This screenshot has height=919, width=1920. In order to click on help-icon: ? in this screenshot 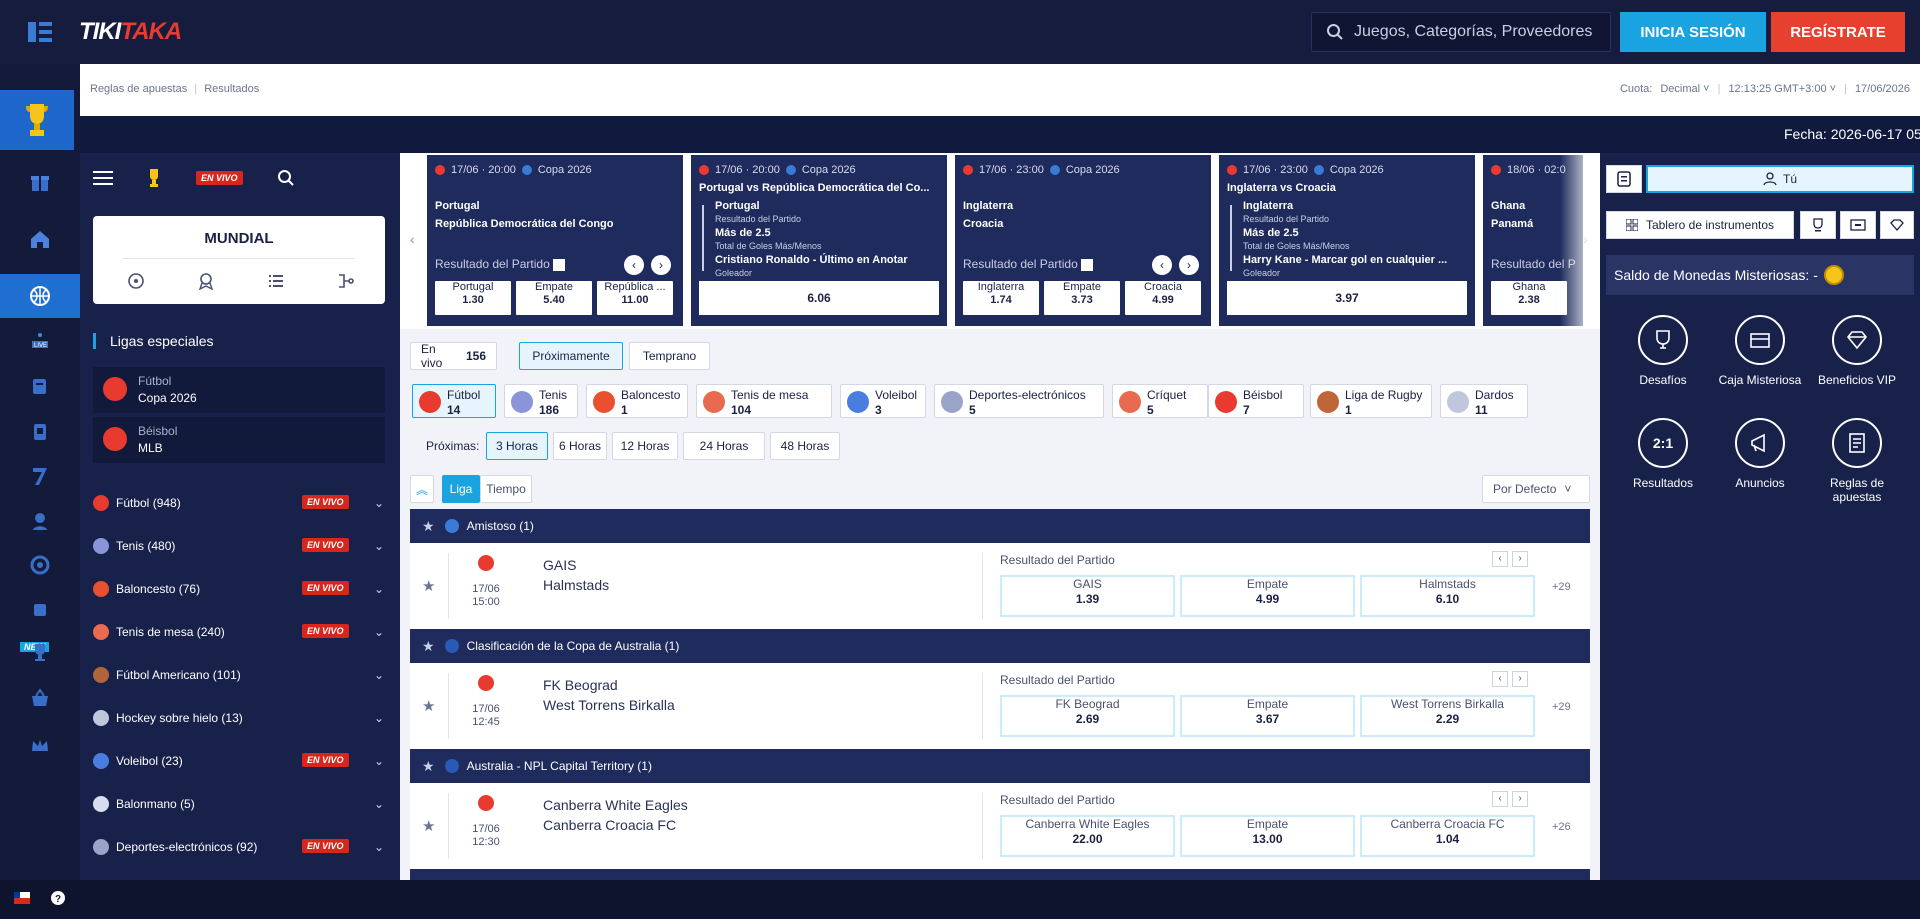, I will do `click(58, 898)`.